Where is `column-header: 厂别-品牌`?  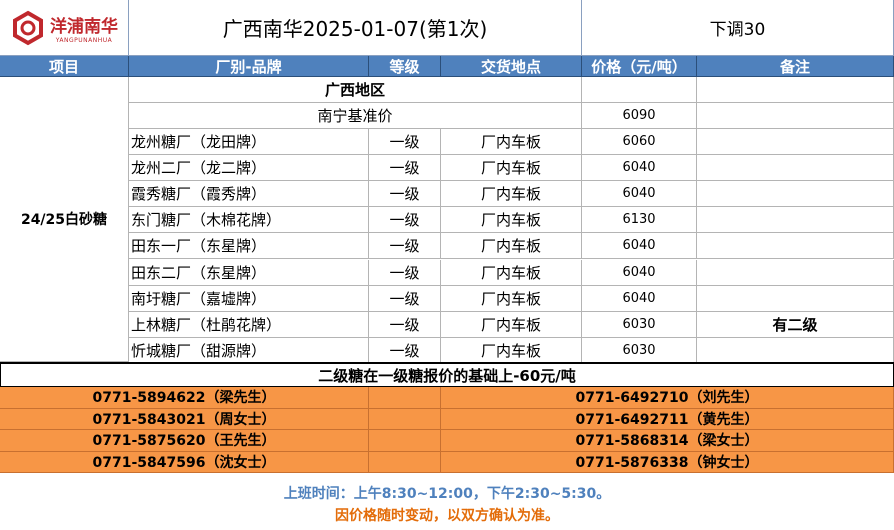 column-header: 厂别-品牌 is located at coordinates (249, 66).